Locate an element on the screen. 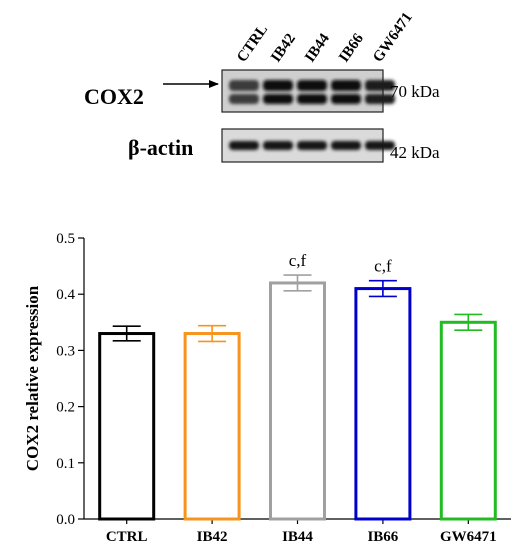 The width and height of the screenshot is (522, 555). y-axis: 0.0 0.1 0.2 0.3 0.4 0.5 is located at coordinates (70, 379).